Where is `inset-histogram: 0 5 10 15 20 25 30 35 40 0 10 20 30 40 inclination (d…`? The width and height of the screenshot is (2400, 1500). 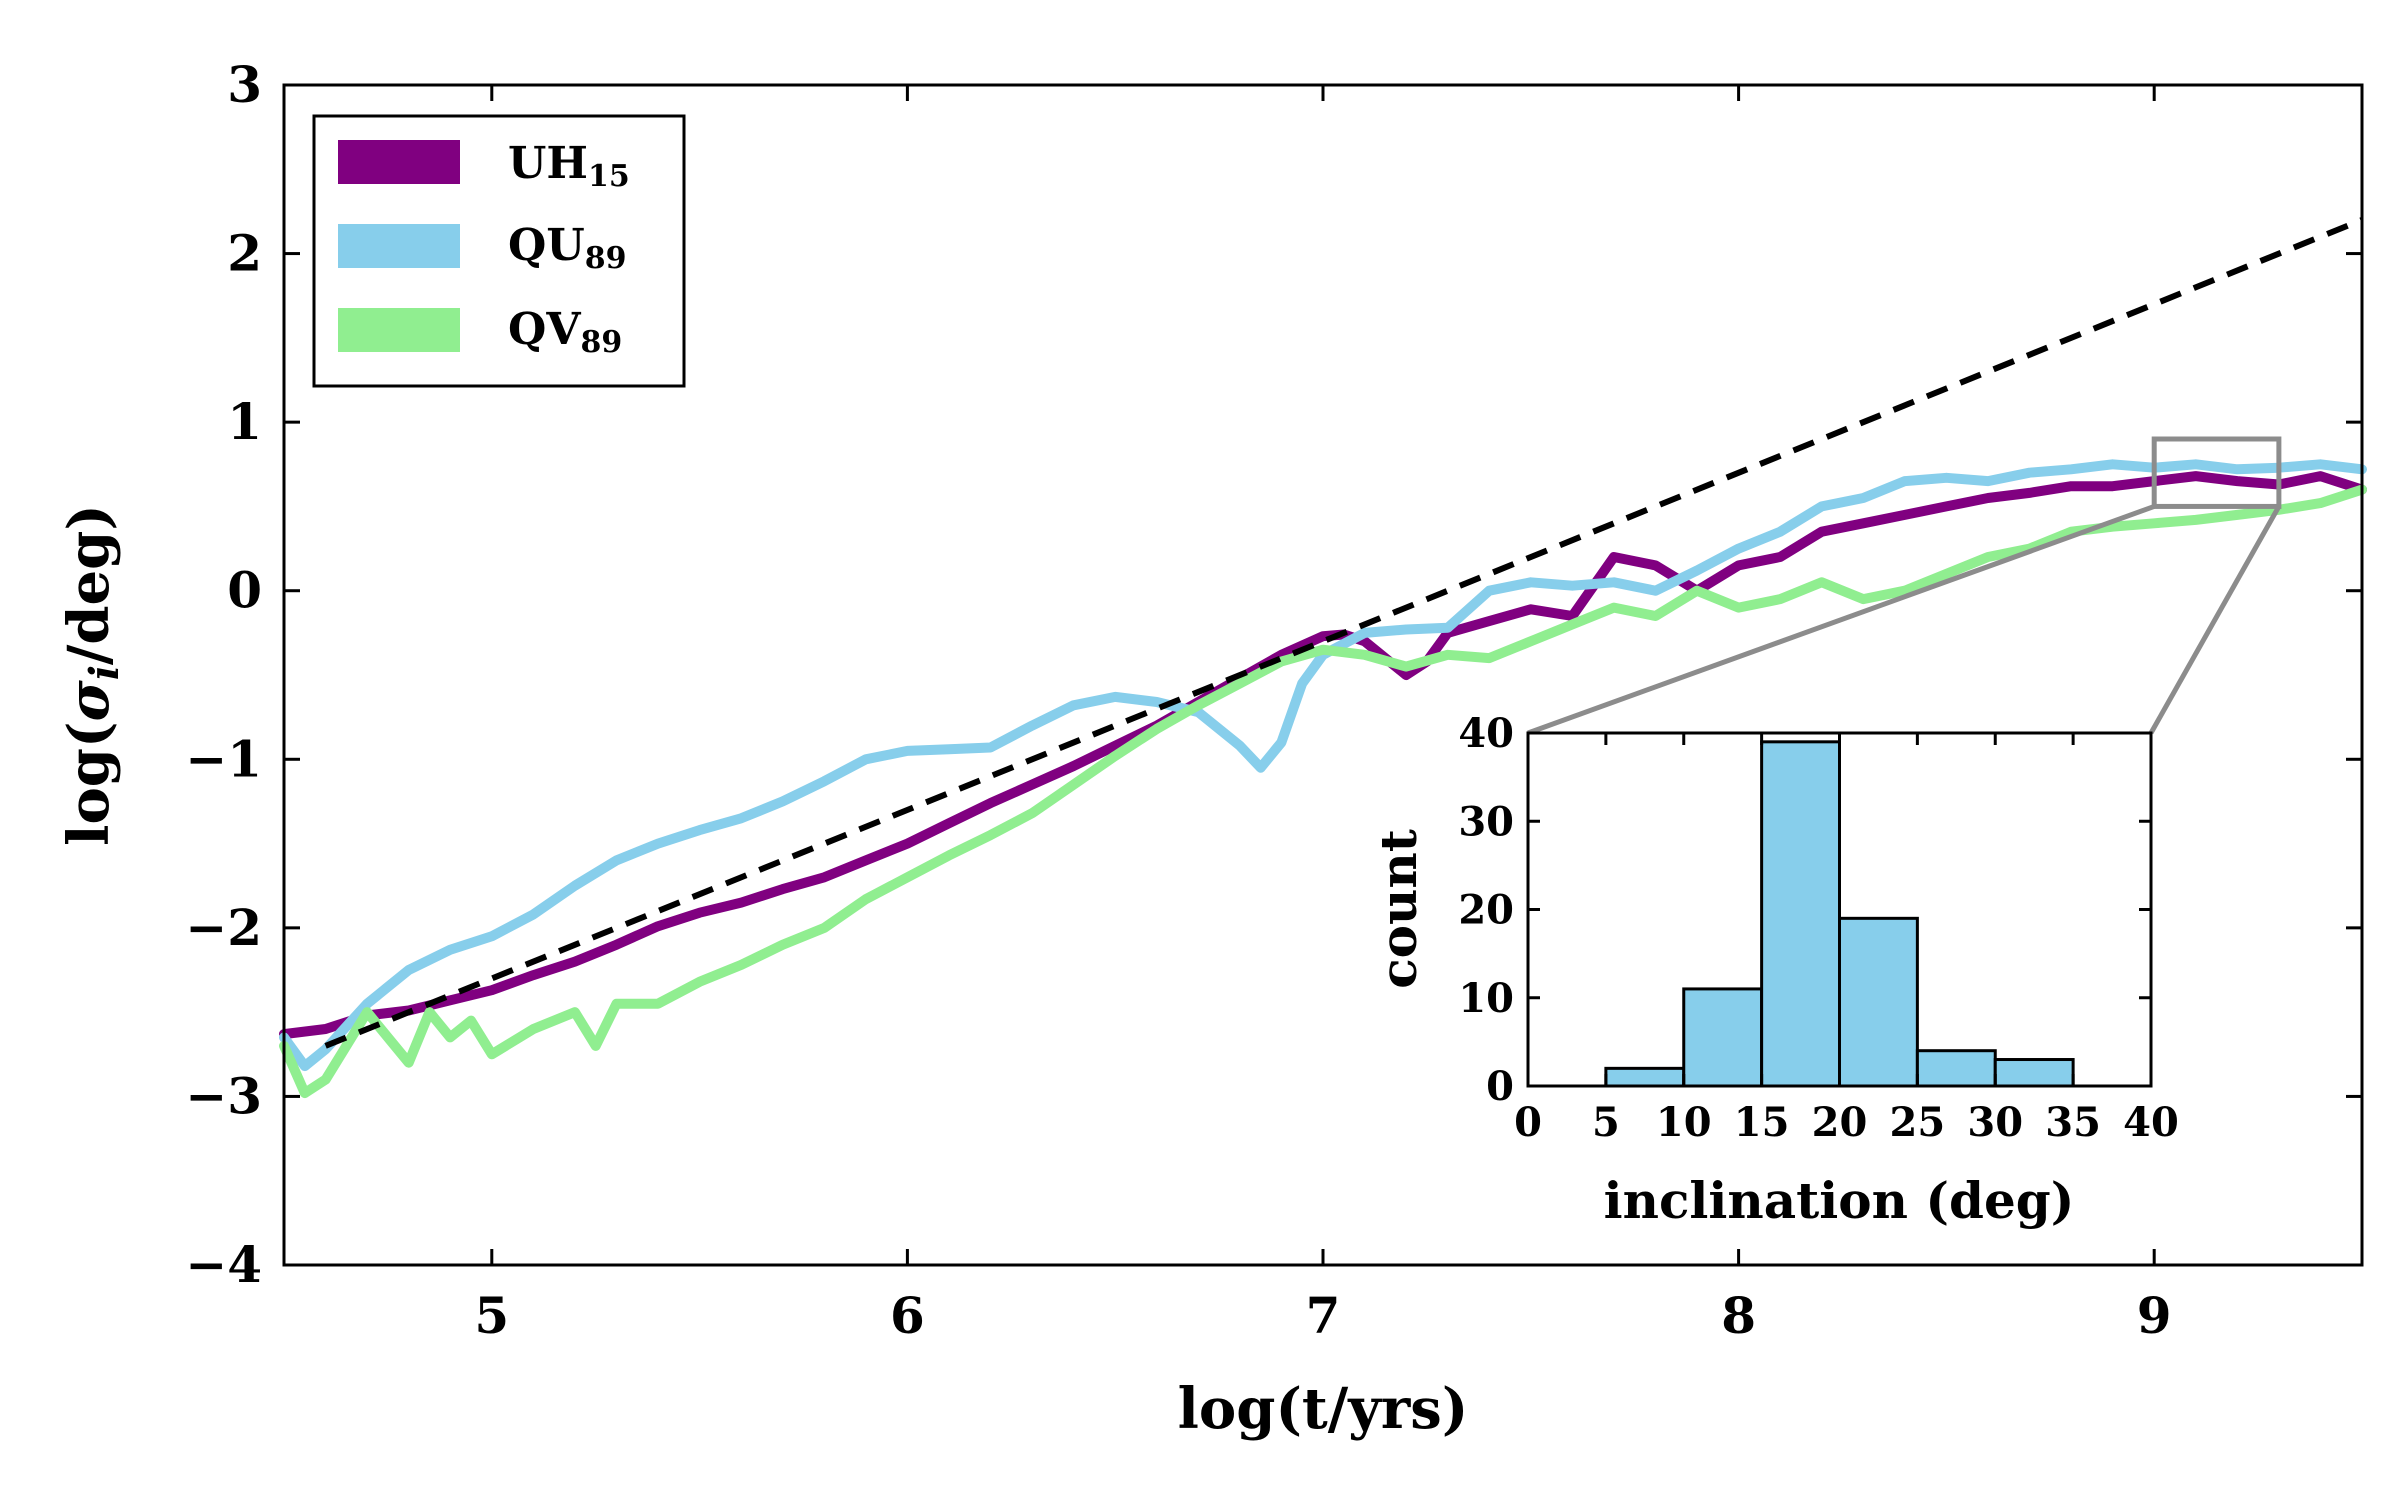
inset-histogram: 0 5 10 15 20 25 30 35 40 0 10 20 30 40 inclination (d… is located at coordinates (1774, 970).